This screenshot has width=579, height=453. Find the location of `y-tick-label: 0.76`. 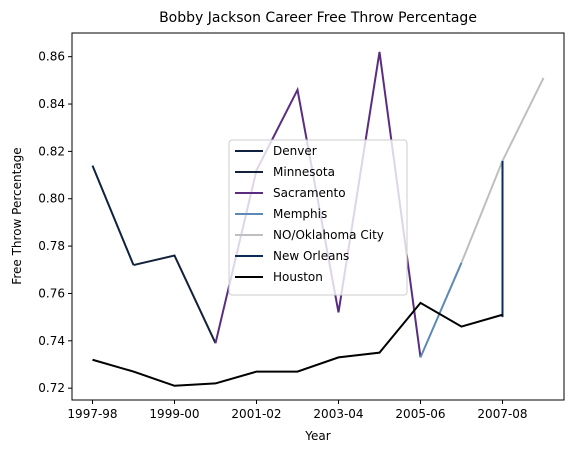

y-tick-label: 0.76 is located at coordinates (51, 293).